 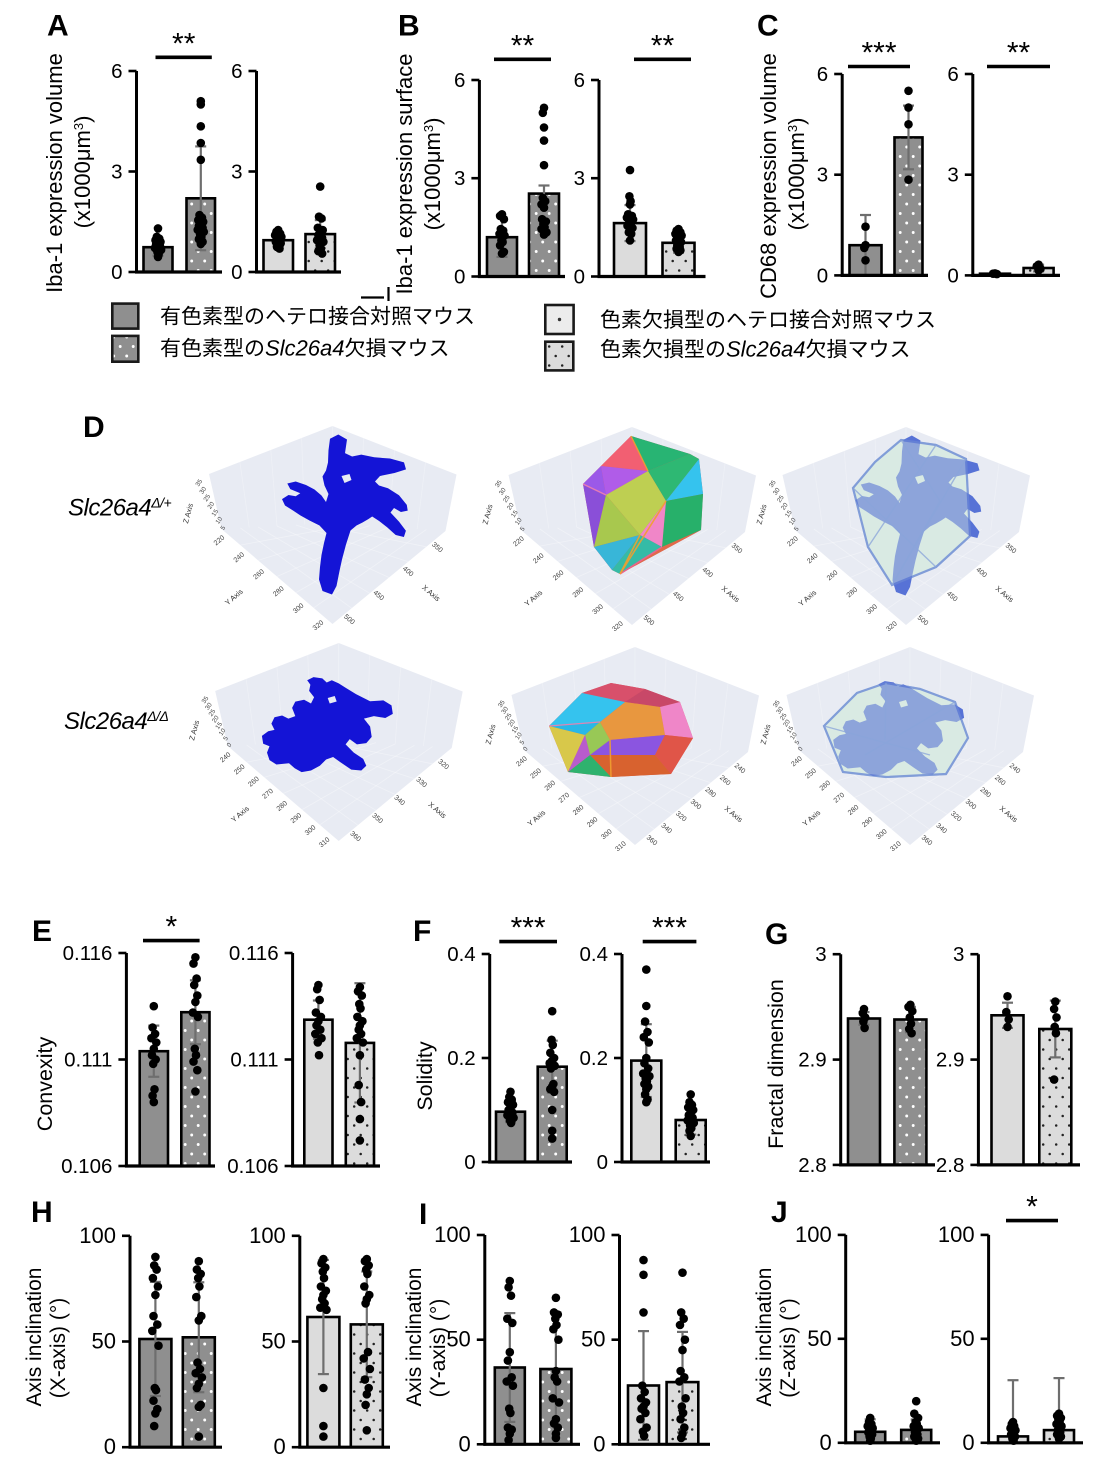 What do you see at coordinates (45, 1084) in the screenshot?
I see `svg-text: Convexity` at bounding box center [45, 1084].